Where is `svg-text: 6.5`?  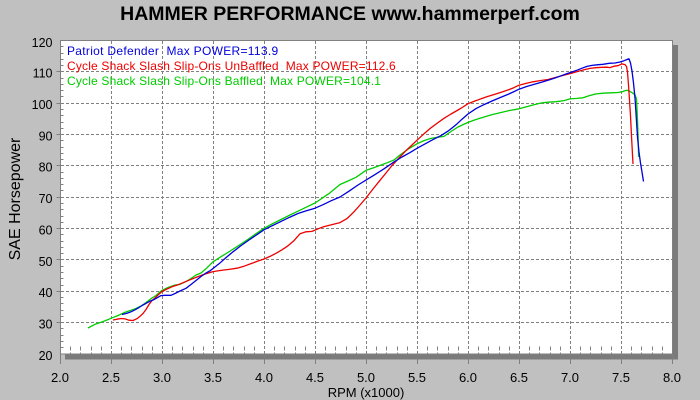 svg-text: 6.5 is located at coordinates (519, 377).